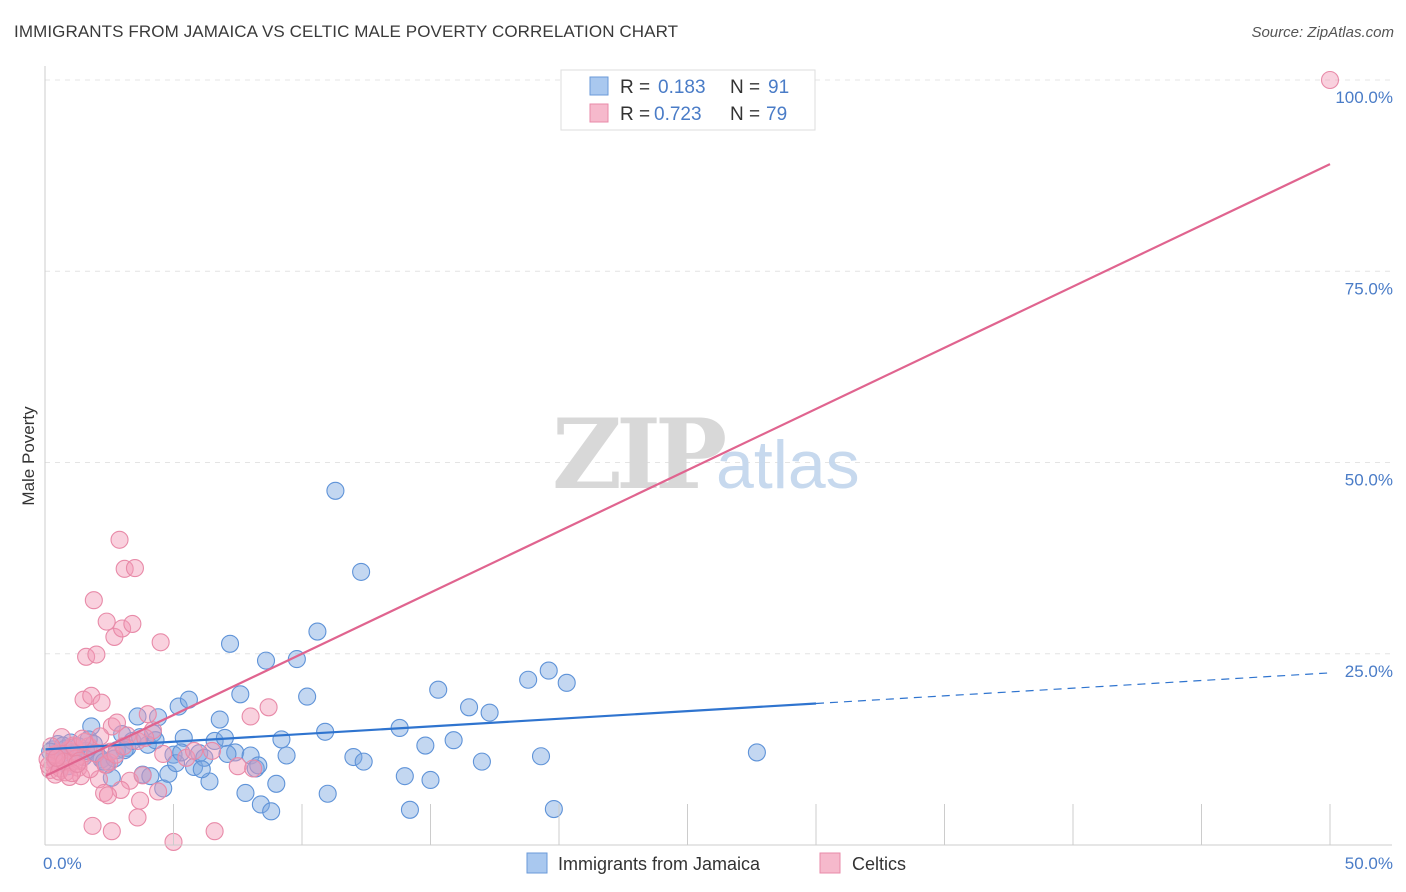 This screenshot has height=892, width=1406. What do you see at coordinates (1364, 97) in the screenshot?
I see `y-tick-label: 100.0%` at bounding box center [1364, 97].